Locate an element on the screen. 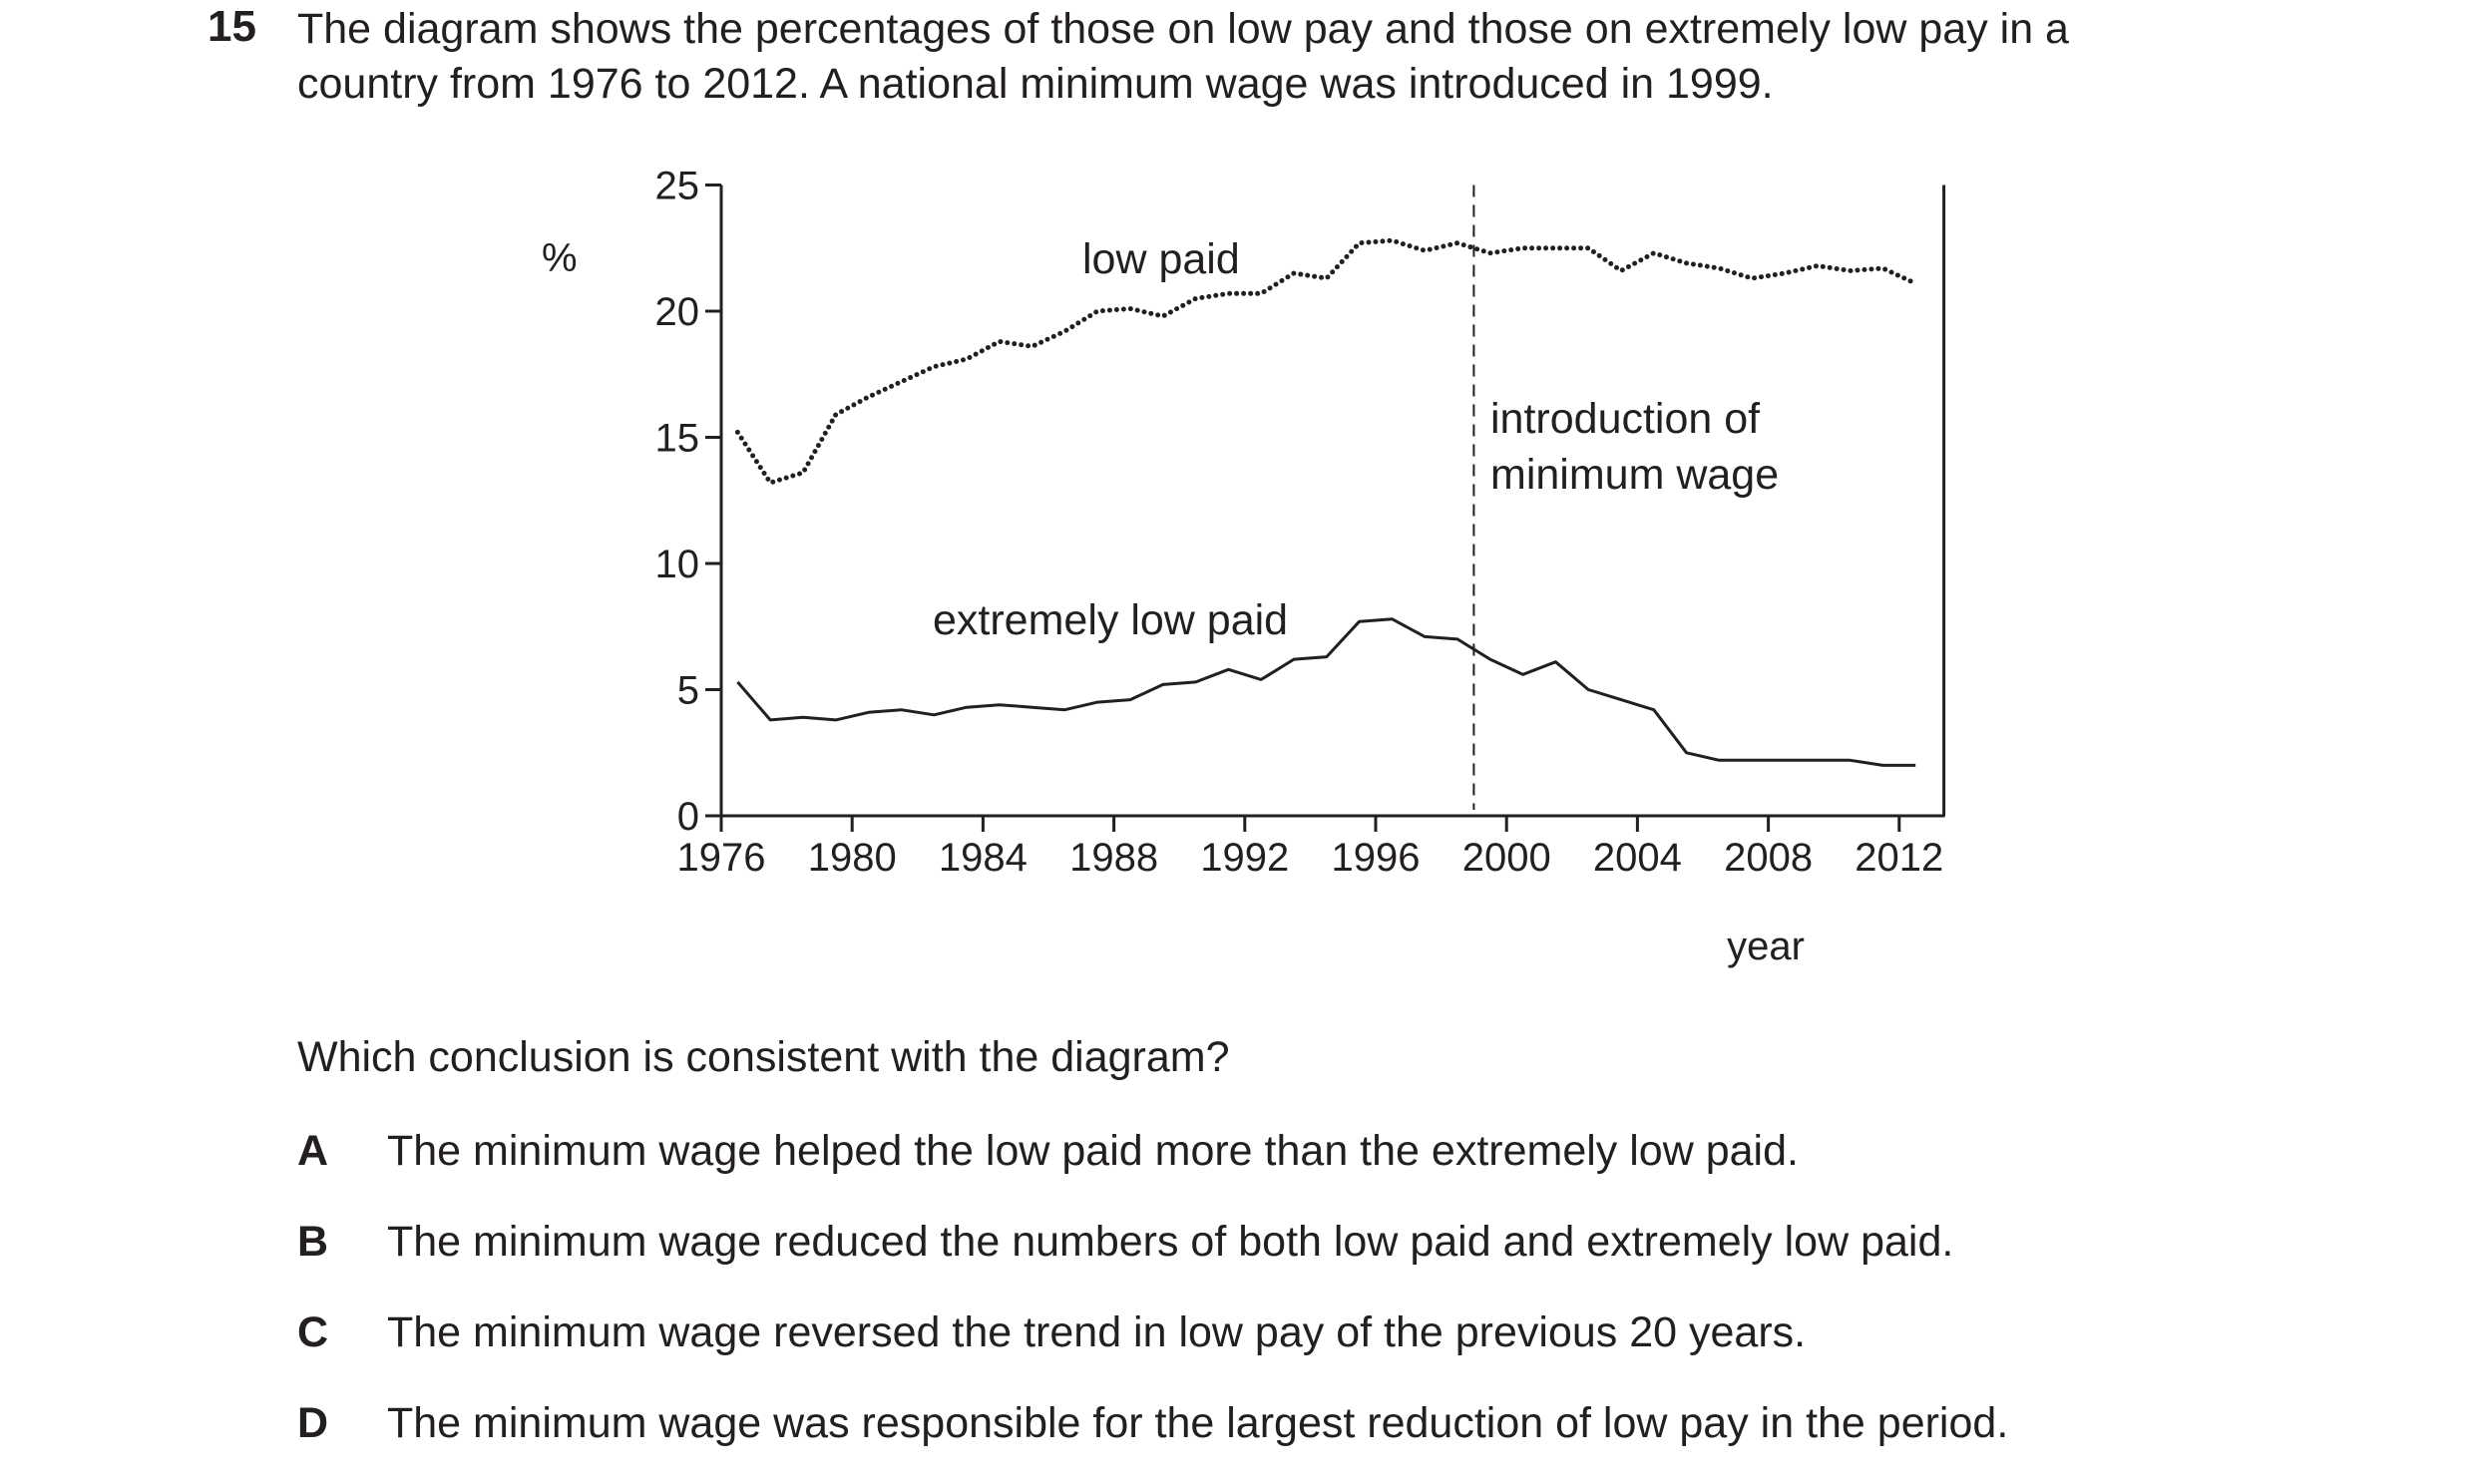 The image size is (2474, 1484). y-tick-label: 10 is located at coordinates (677, 564).